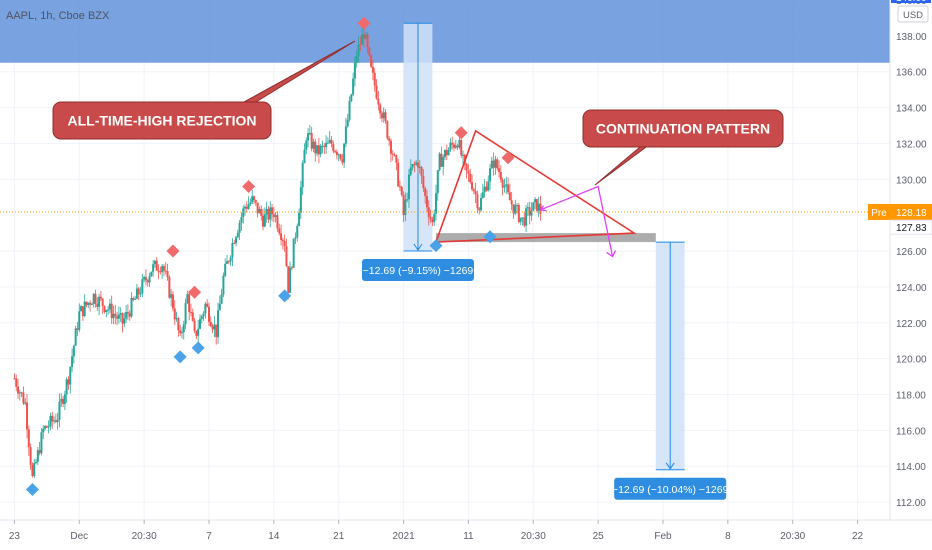 Image resolution: width=932 pixels, height=550 pixels. Describe the element at coordinates (670, 370) in the screenshot. I see `measure-box-2: −12.69 (−10.04%) −1269` at that location.